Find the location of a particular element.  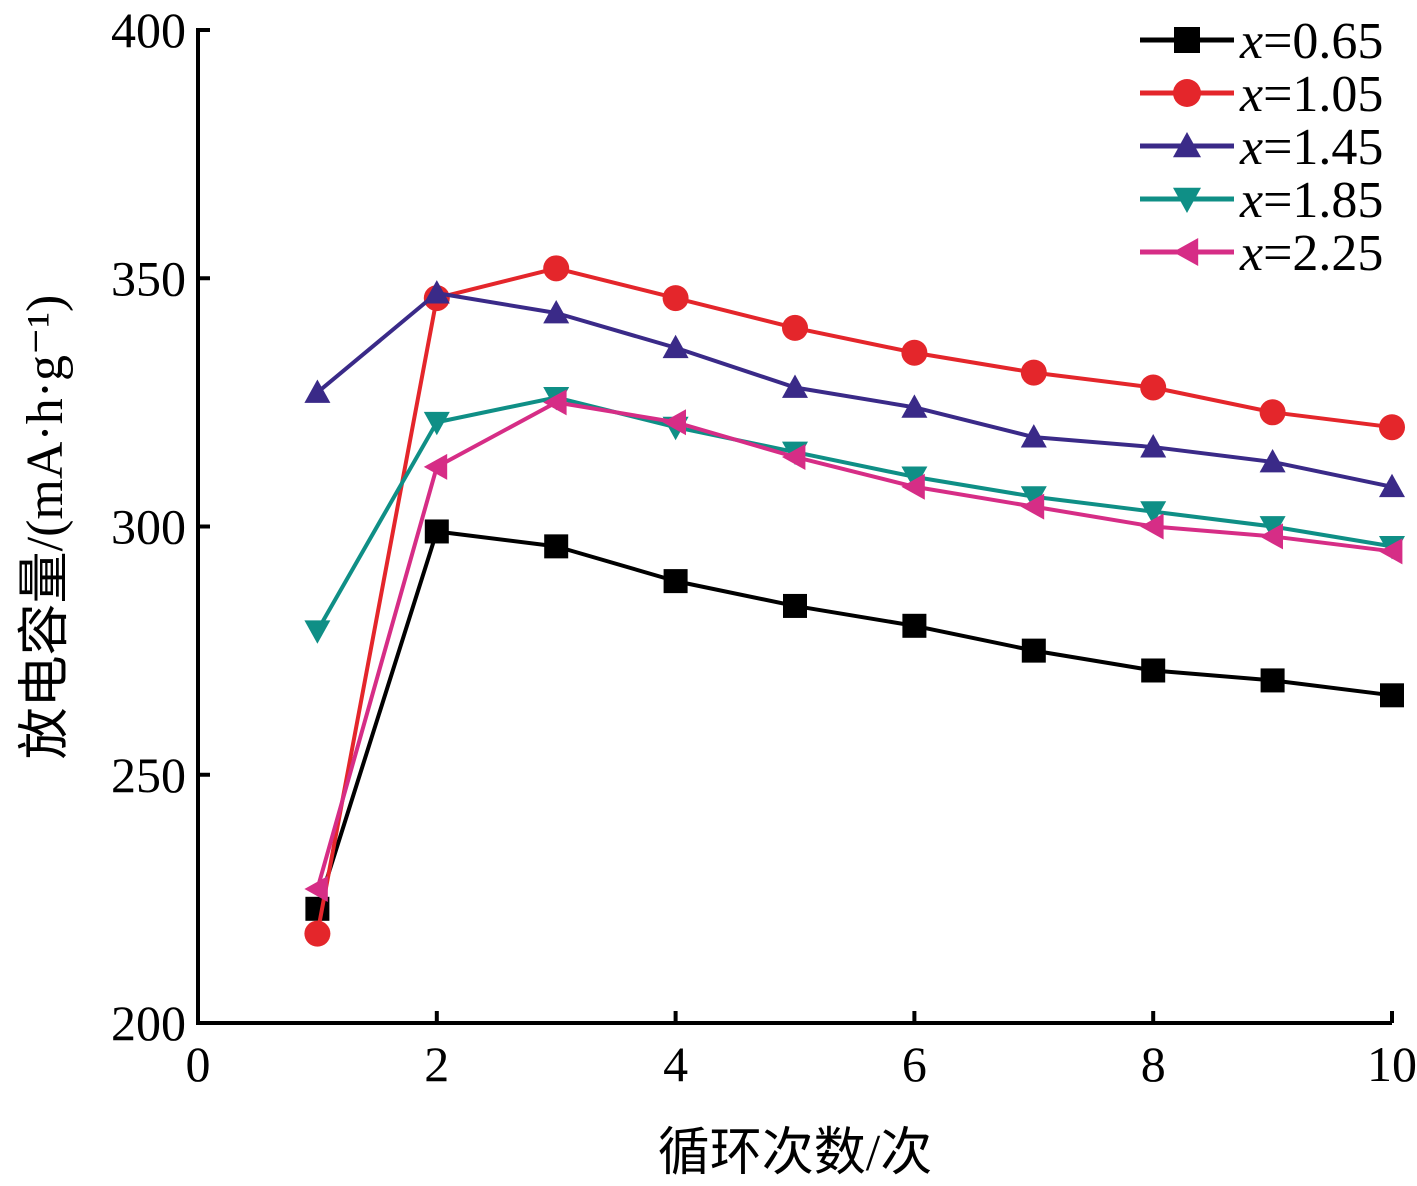

legend: x=0.65x=1.05x=1.45x=1.85x=2.25 is located at coordinates (1261, 147).